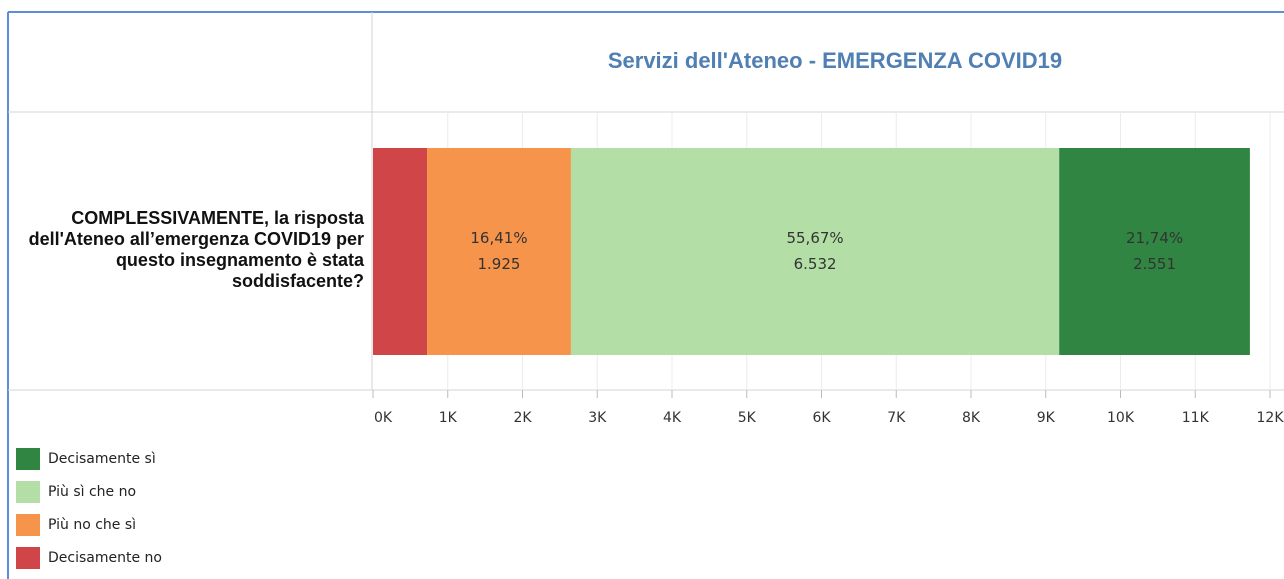 This screenshot has height=579, width=1284. I want to click on value-label: 1.925, so click(499, 264).